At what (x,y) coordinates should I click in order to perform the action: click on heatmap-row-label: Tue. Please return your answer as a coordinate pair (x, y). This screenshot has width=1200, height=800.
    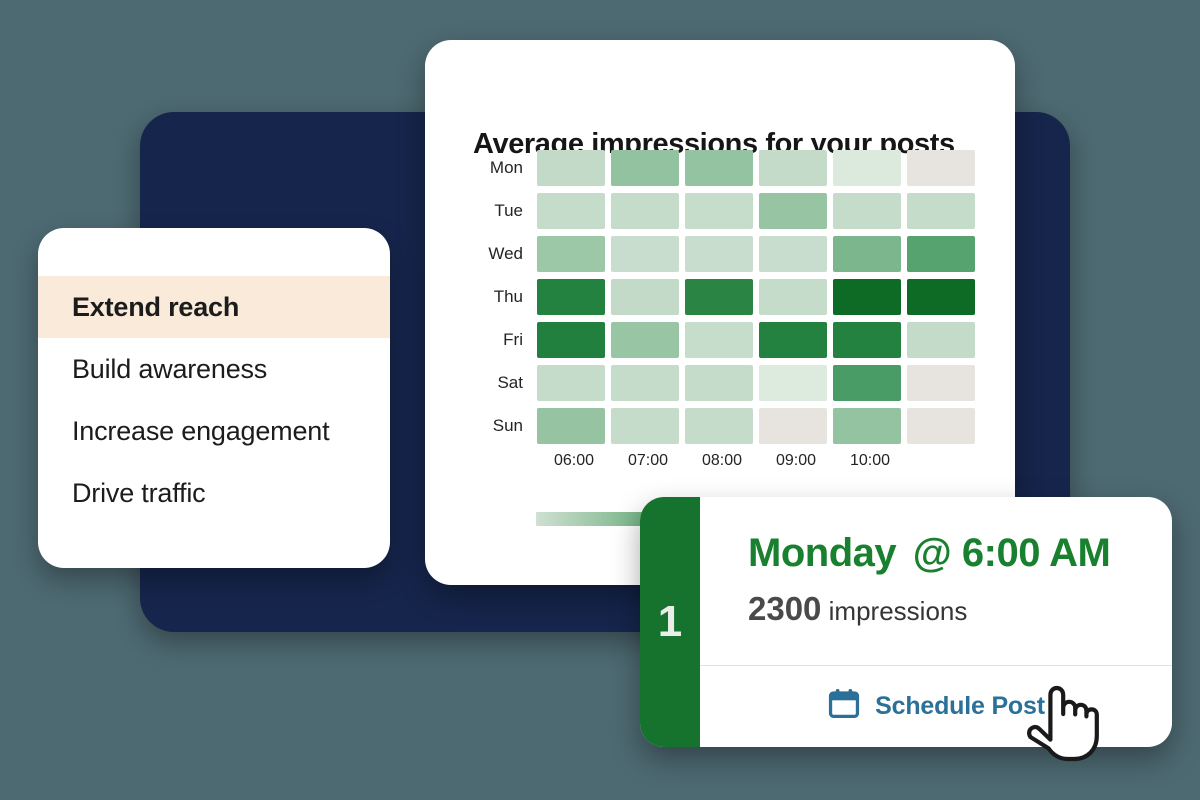
    Looking at the image, I should click on (508, 210).